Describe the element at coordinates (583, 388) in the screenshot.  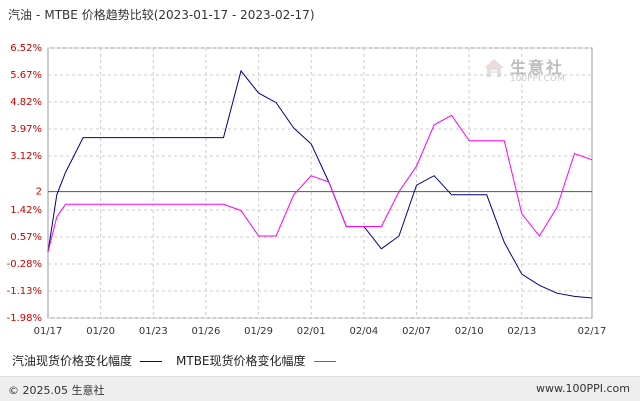
I see `footer-site-link: www.100PPI.com` at that location.